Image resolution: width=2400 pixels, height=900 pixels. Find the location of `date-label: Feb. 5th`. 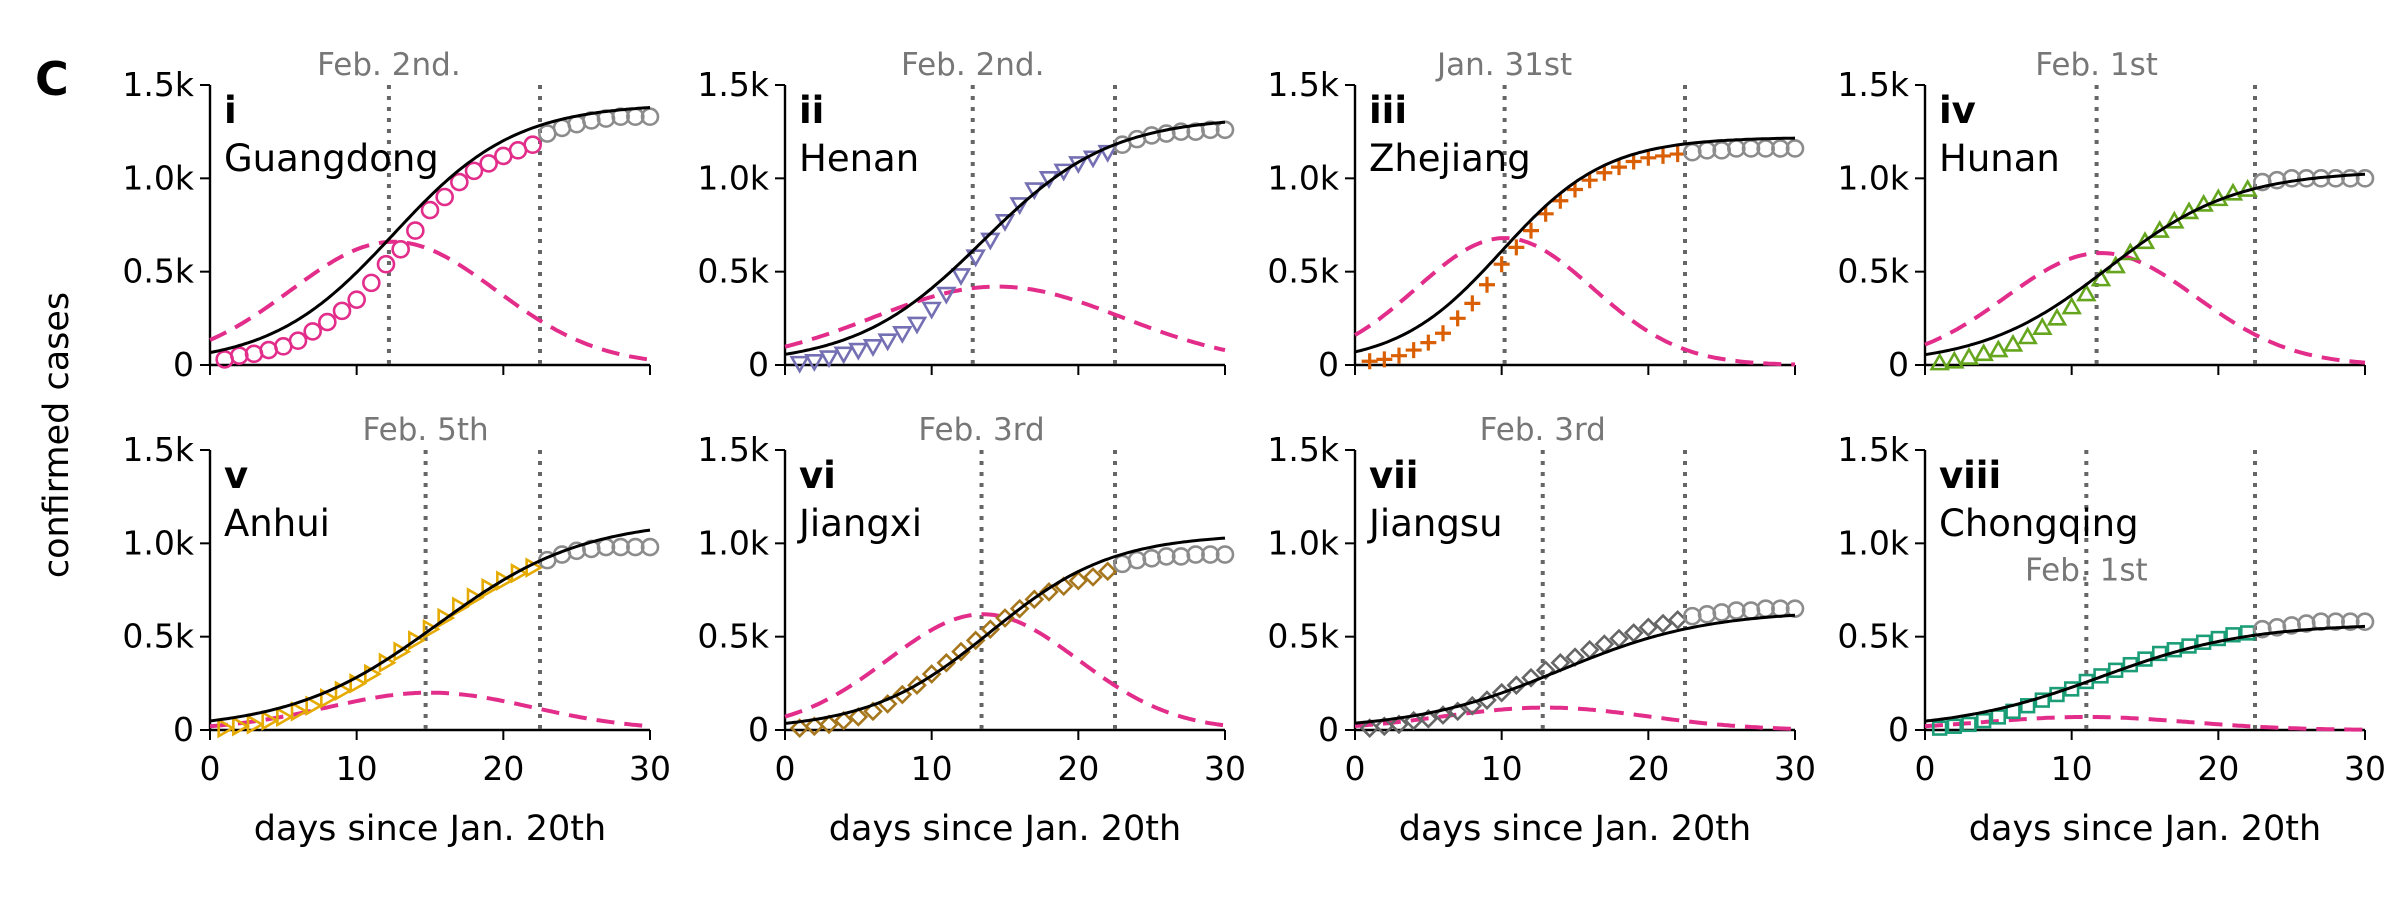

date-label: Feb. 5th is located at coordinates (426, 430).